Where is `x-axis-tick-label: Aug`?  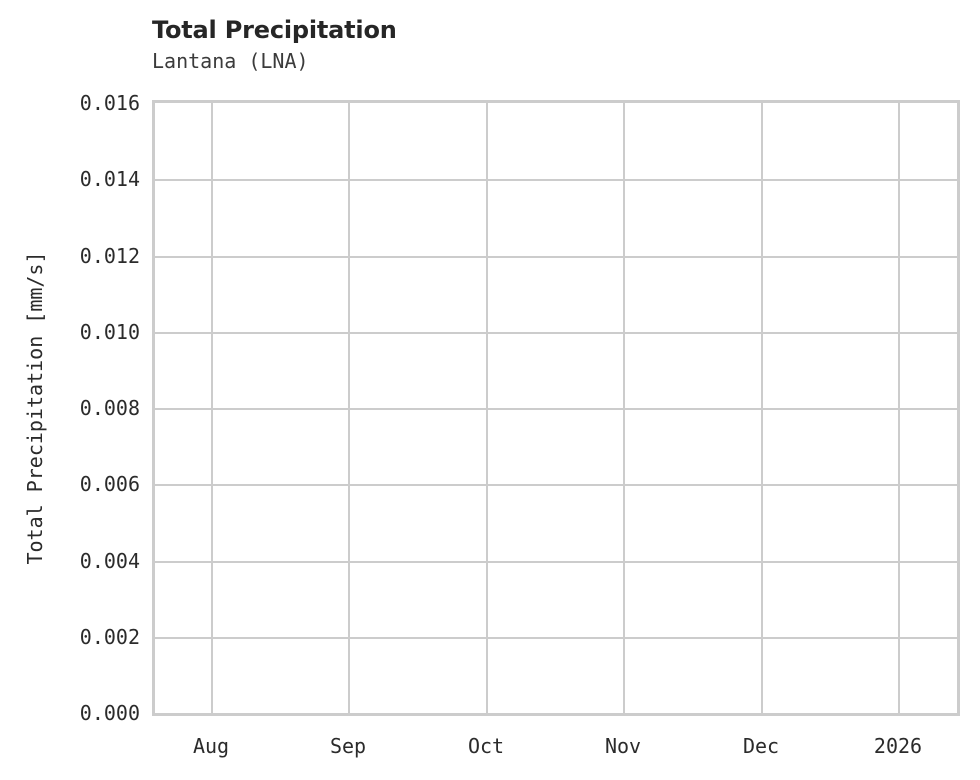
x-axis-tick-label: Aug is located at coordinates (211, 746).